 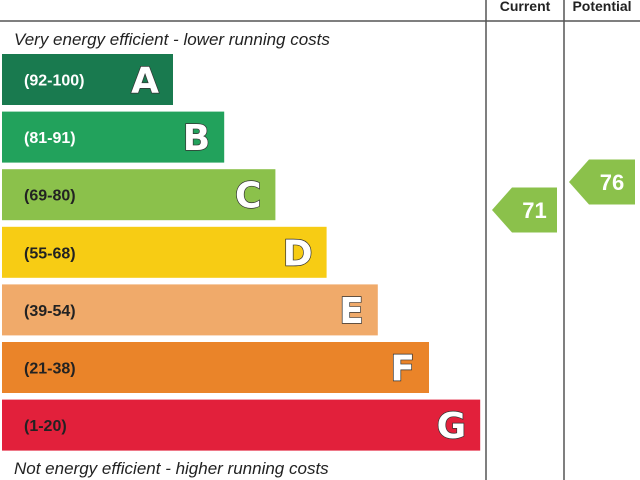 I want to click on band-g-range: (1-20), so click(x=45, y=426).